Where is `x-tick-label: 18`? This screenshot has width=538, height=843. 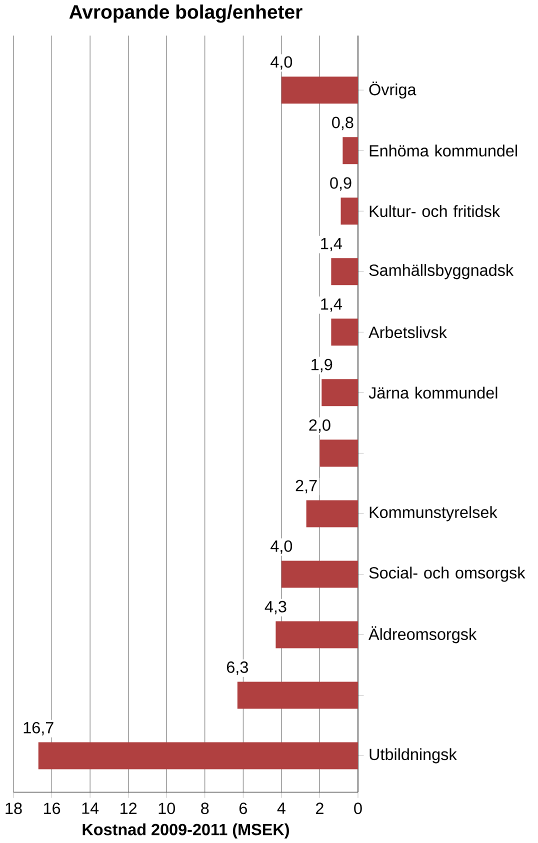
x-tick-label: 18 is located at coordinates (14, 808).